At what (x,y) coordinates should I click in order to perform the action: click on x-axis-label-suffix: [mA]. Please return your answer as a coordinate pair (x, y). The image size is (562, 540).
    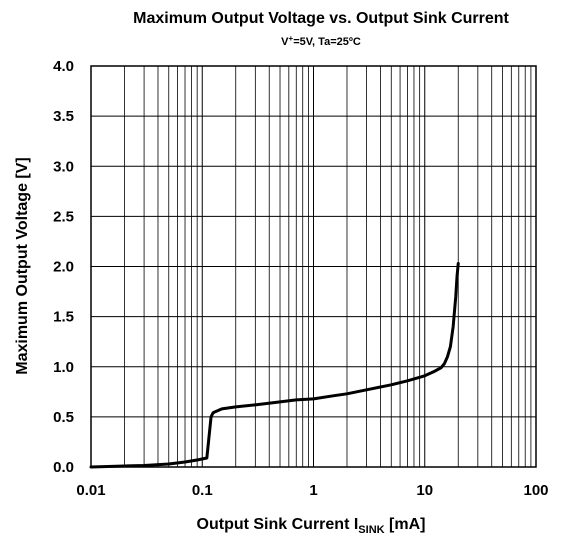
    Looking at the image, I should click on (405, 524).